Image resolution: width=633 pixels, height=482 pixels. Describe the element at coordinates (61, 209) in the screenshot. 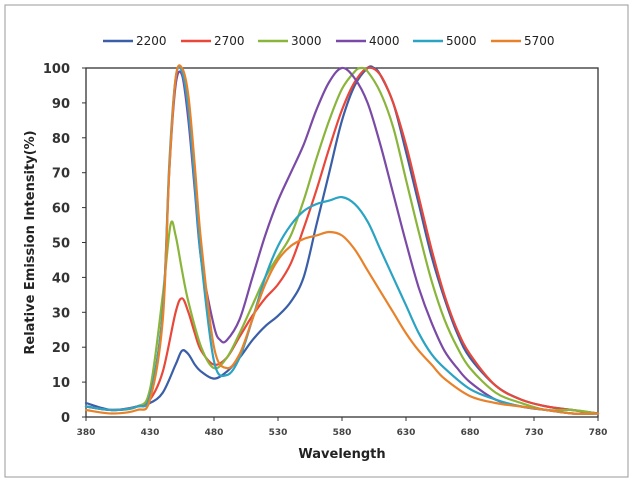

I see `y-tick-label: 60` at that location.